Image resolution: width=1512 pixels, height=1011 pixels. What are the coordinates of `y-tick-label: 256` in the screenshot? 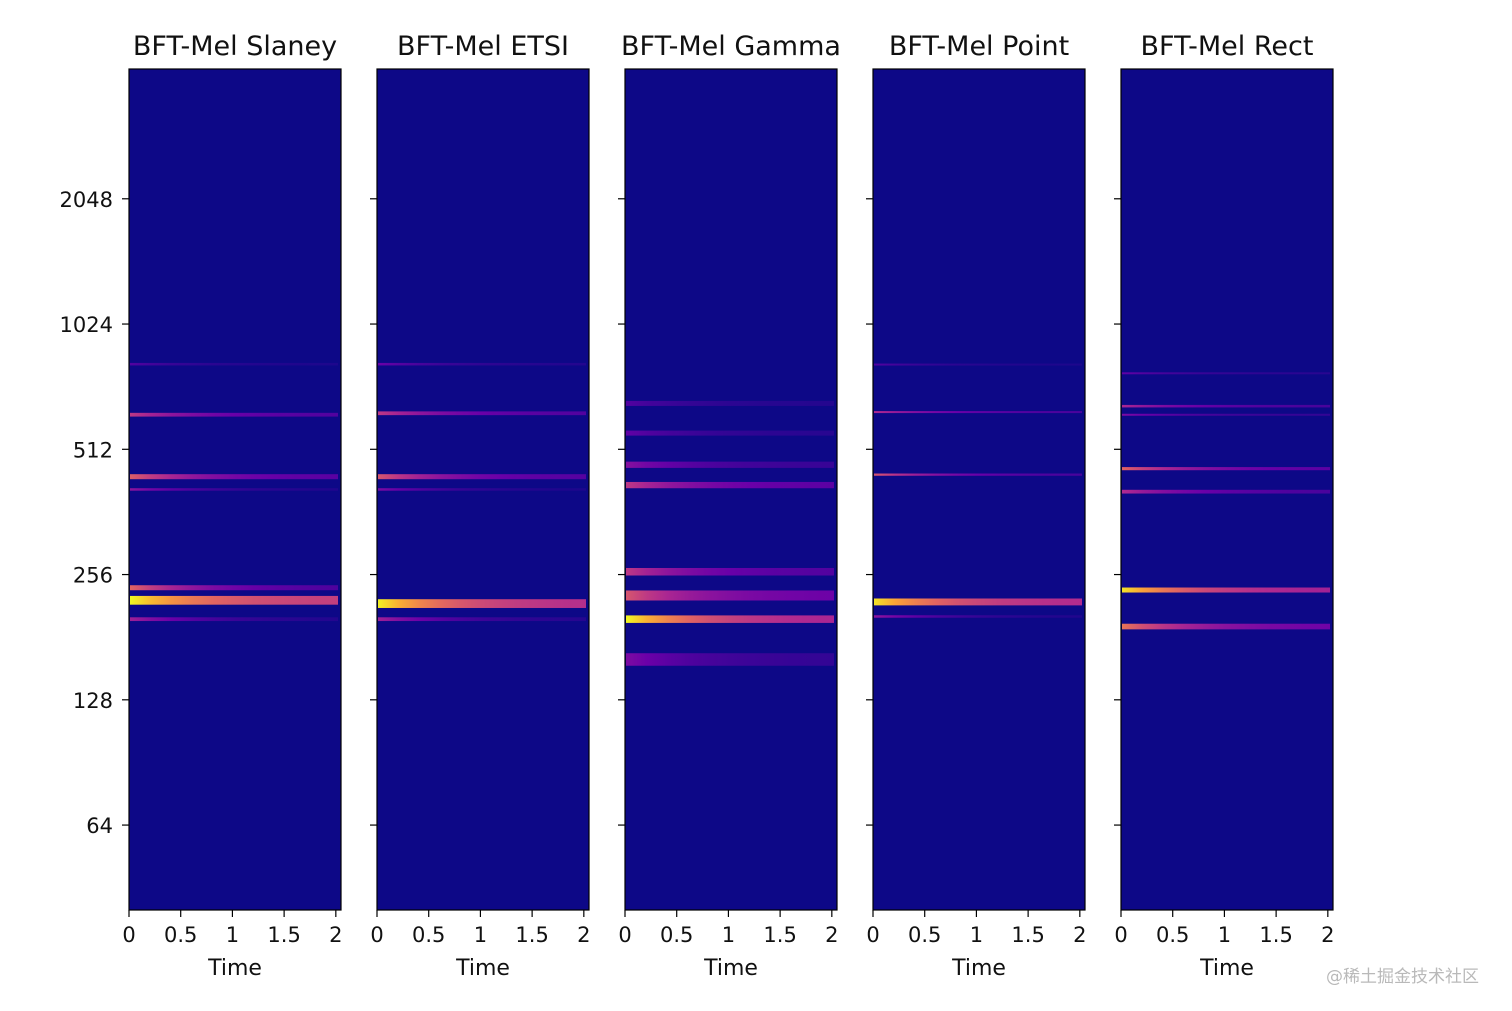 It's located at (93, 576).